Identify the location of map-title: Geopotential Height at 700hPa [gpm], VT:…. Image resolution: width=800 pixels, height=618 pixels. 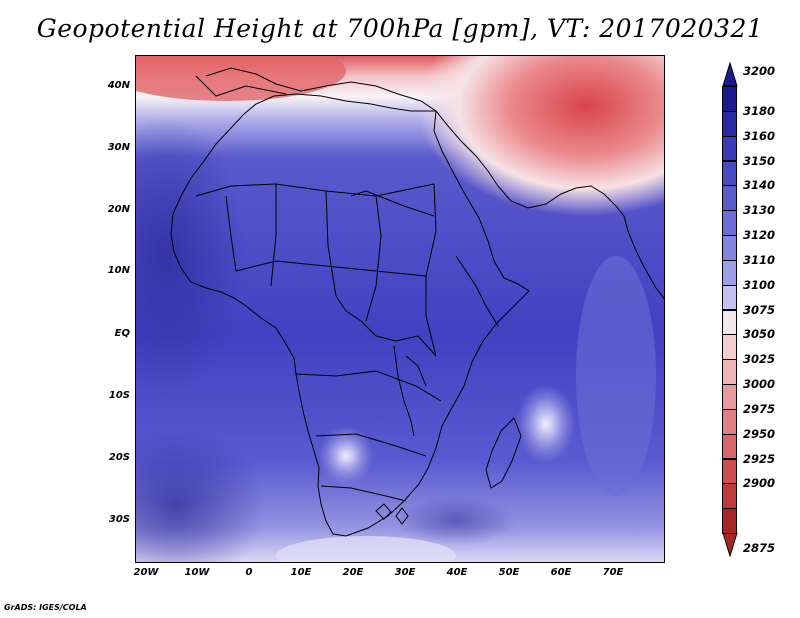
(400, 28).